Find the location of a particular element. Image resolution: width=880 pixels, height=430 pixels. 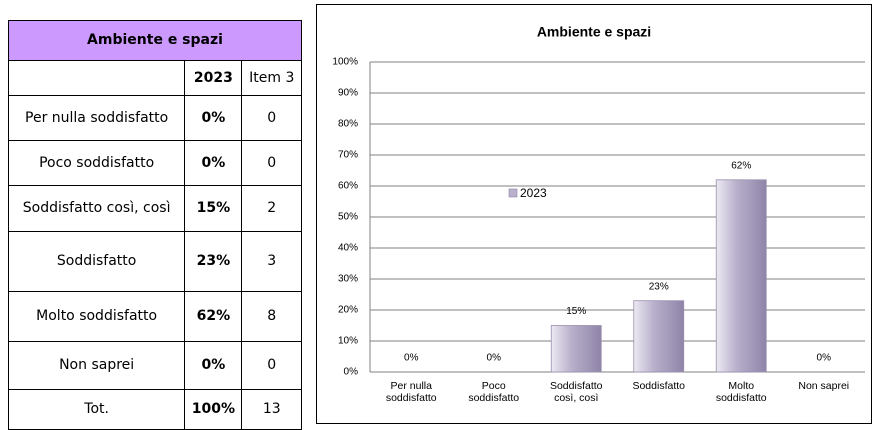

x-tick-label: Non saprei is located at coordinates (824, 386).